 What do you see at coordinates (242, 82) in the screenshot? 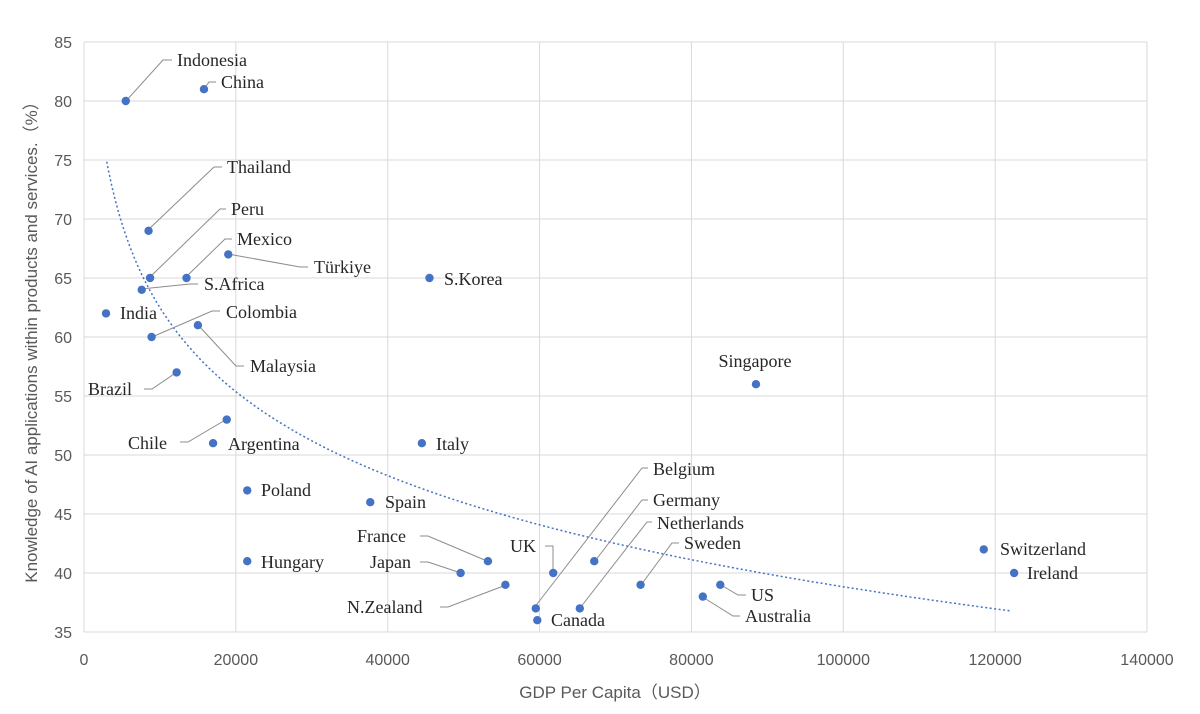
I see `point-label-china: China` at bounding box center [242, 82].